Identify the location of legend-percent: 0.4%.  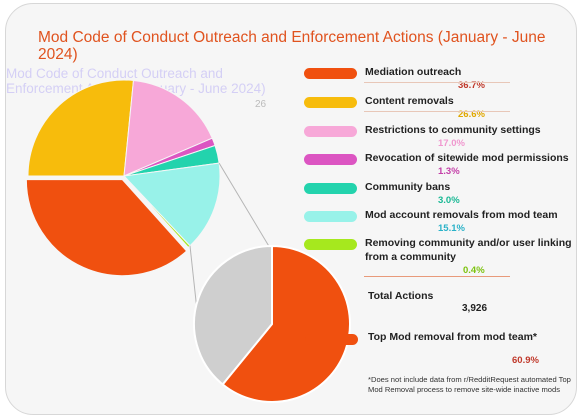
(474, 270).